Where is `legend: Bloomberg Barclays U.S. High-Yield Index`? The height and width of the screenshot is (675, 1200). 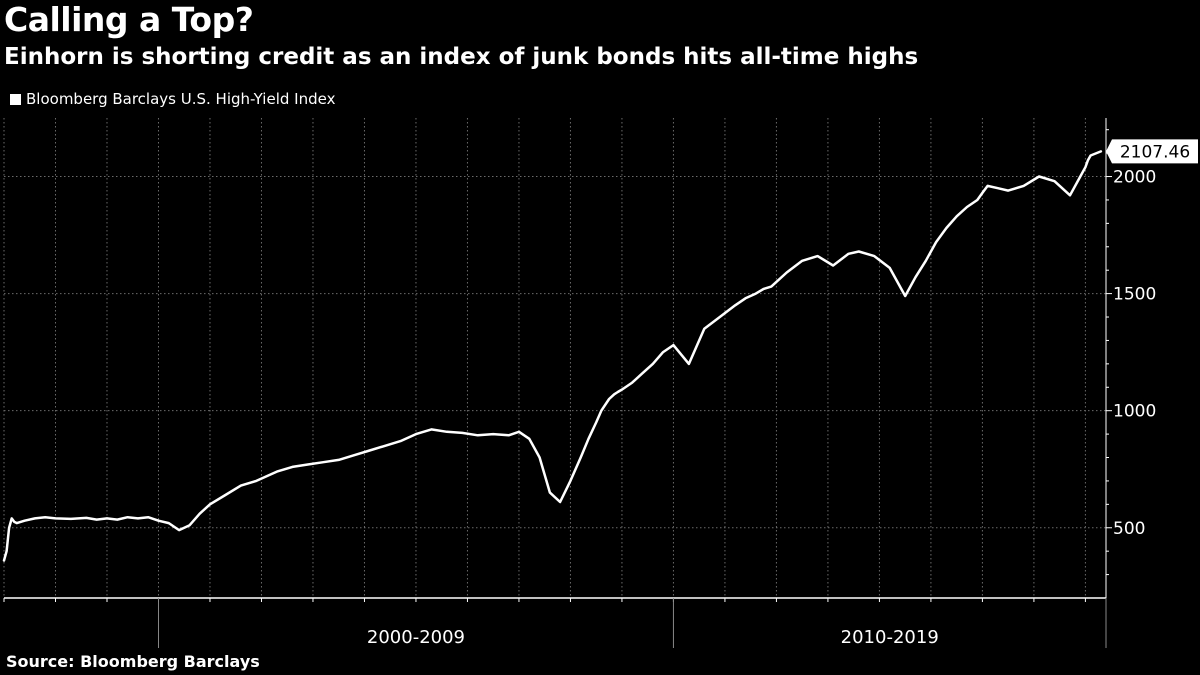 legend: Bloomberg Barclays U.S. High-Yield Index is located at coordinates (172, 99).